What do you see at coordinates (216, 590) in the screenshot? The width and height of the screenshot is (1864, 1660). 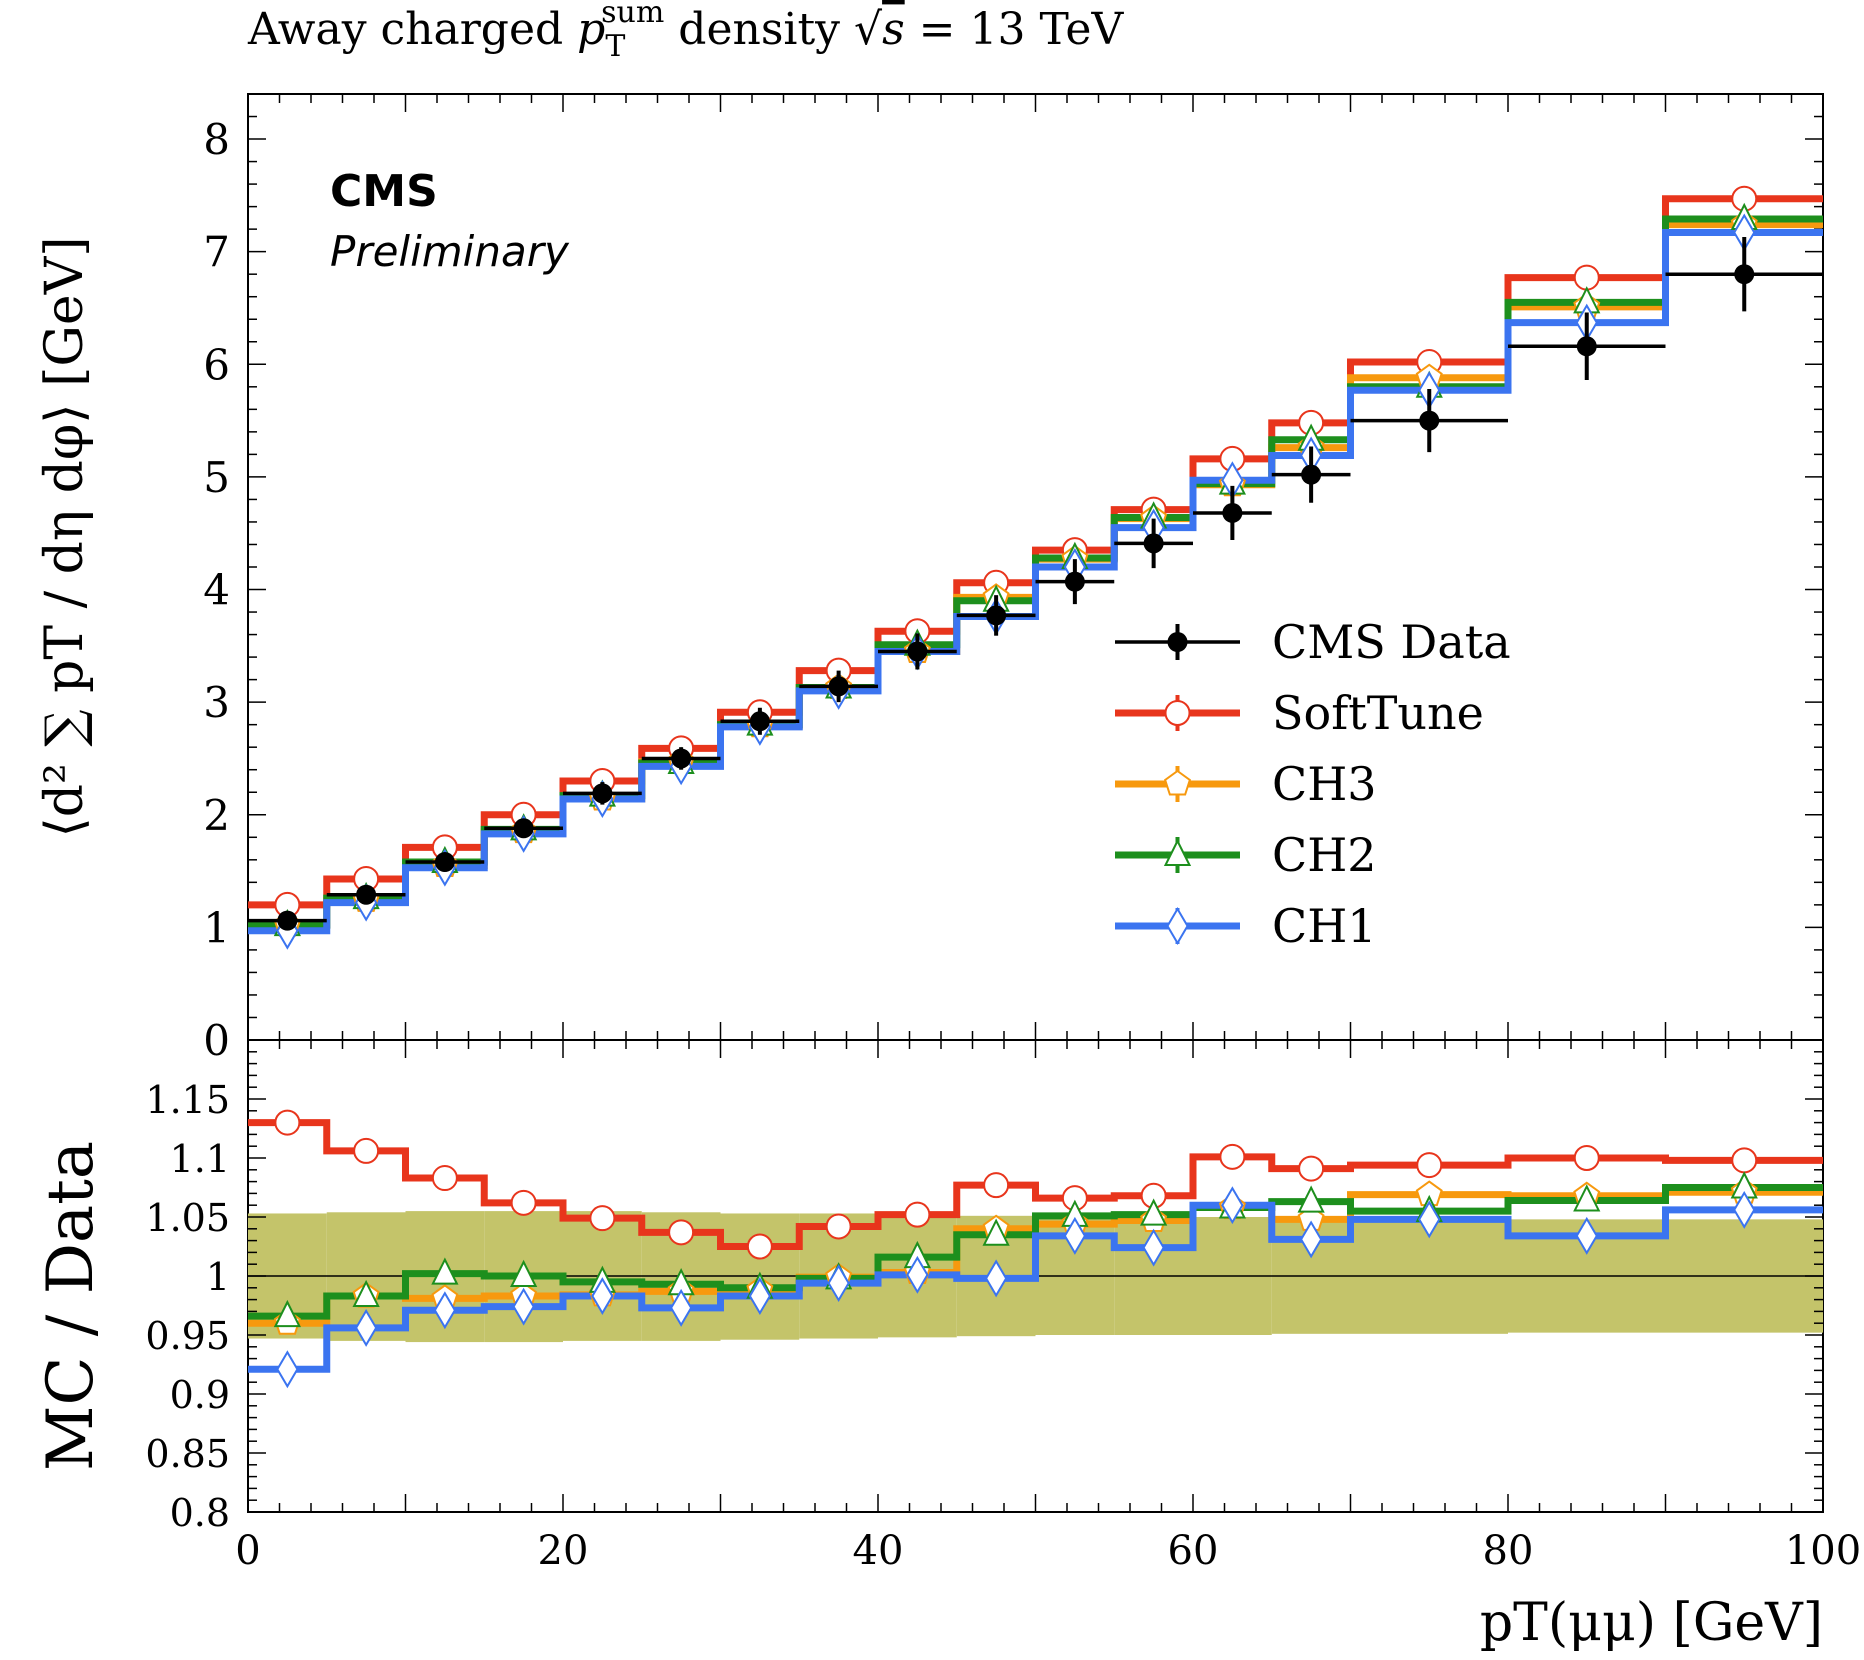 I see `y-tick-label: 4` at bounding box center [216, 590].